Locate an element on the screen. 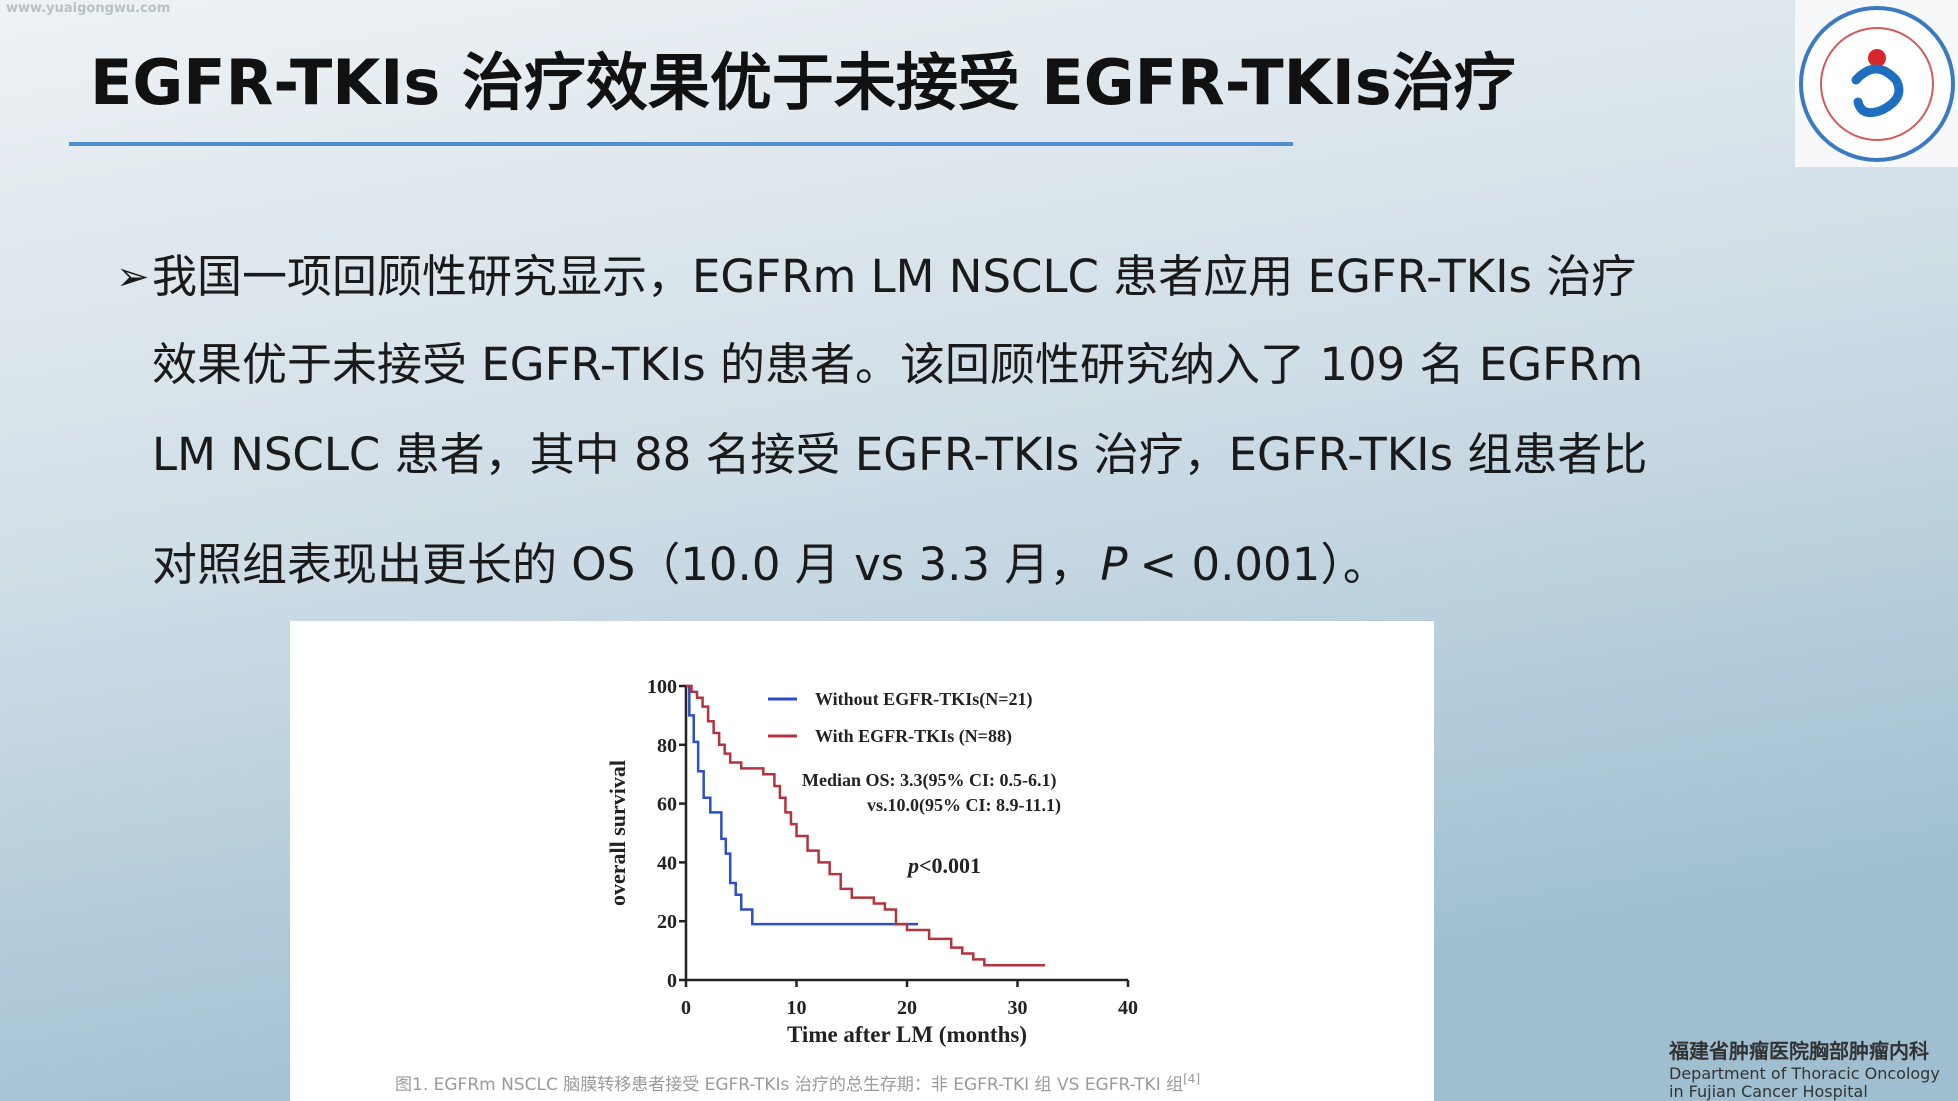 This screenshot has width=1958, height=1101. p-value: p<0.001 is located at coordinates (943, 865).